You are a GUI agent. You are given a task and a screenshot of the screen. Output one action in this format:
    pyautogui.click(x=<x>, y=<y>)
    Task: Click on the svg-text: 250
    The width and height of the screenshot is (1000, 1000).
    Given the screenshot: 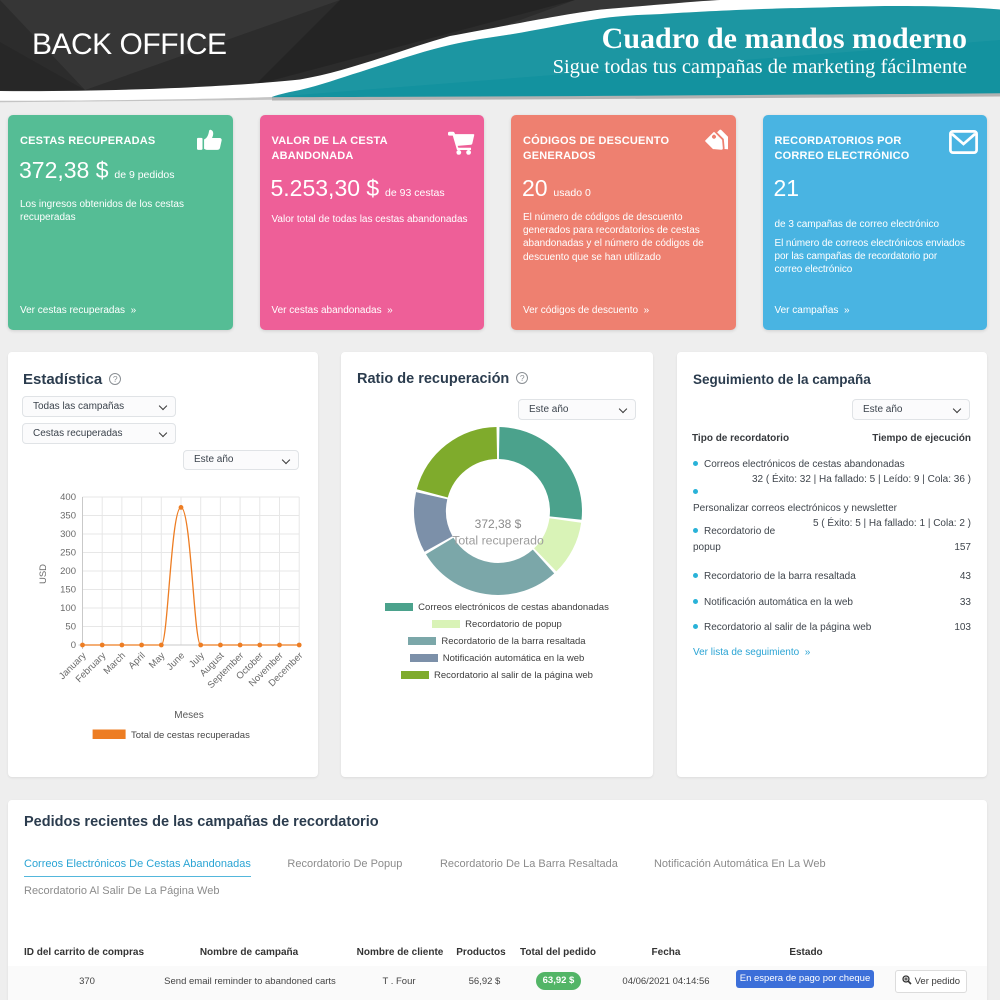 What is the action you would take?
    pyautogui.click(x=68, y=553)
    